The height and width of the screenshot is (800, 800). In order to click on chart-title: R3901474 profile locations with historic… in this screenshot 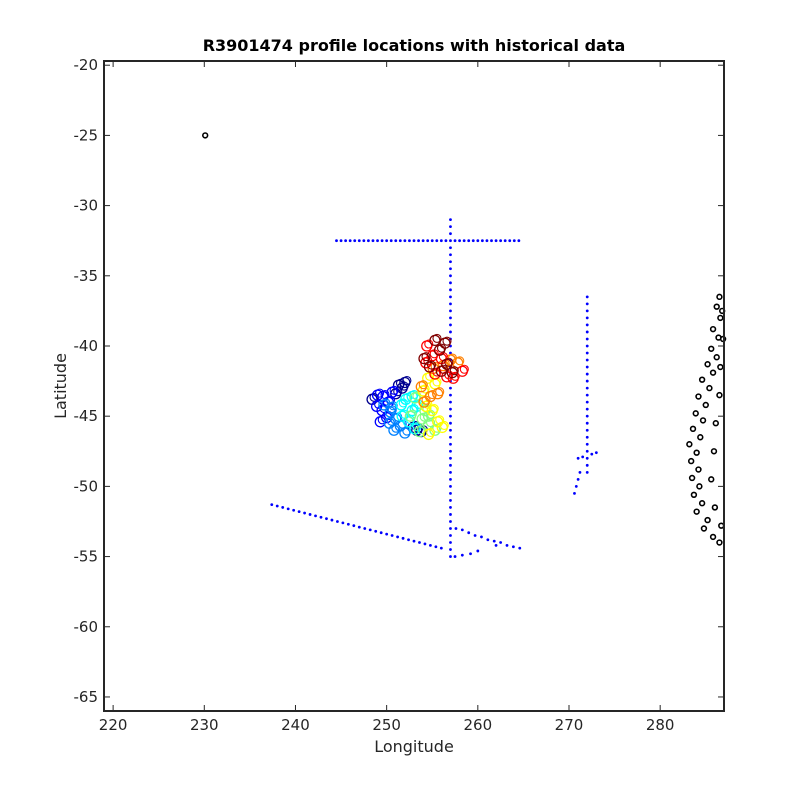, I will do `click(414, 45)`.